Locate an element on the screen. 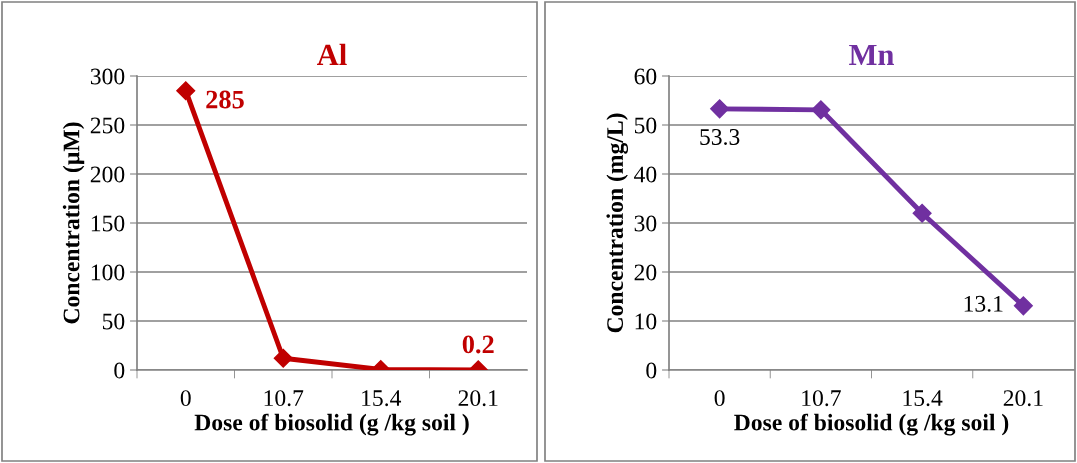  y-tick-label: 100 is located at coordinates (108, 272).